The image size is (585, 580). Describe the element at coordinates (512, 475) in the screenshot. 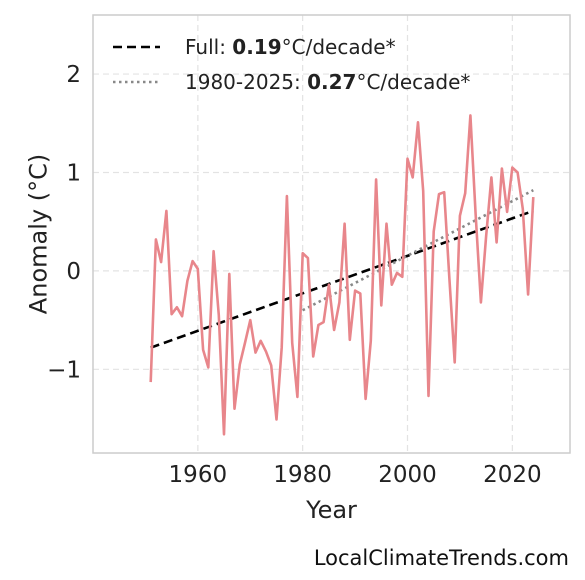

I see `x-tick-label: 2020` at that location.